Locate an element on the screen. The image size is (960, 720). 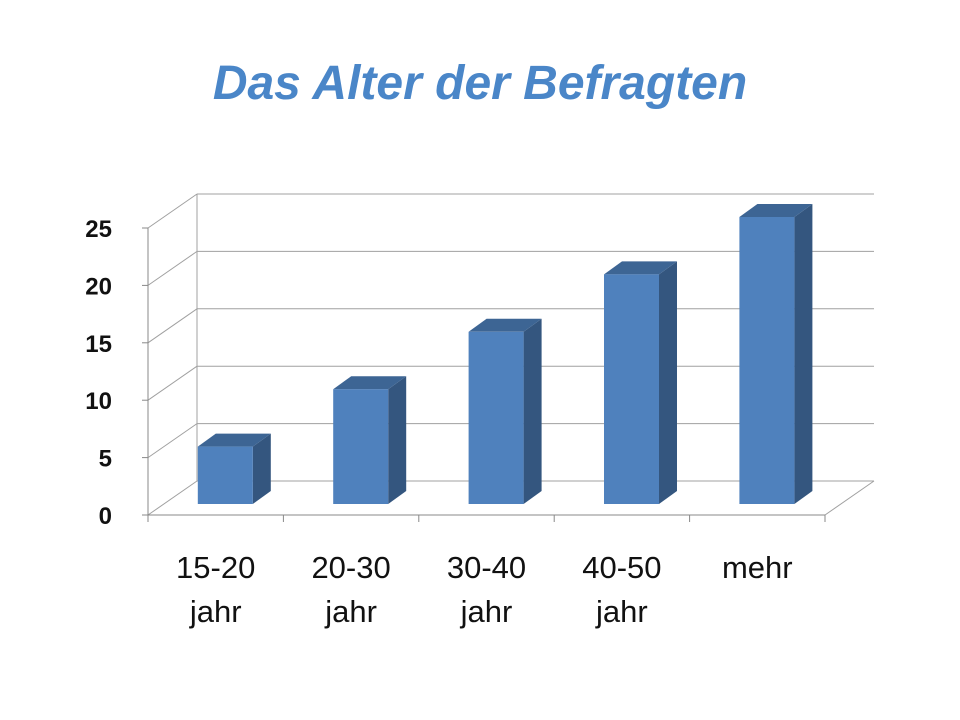
x-tick-label-line: 40-50 is located at coordinates (621, 567).